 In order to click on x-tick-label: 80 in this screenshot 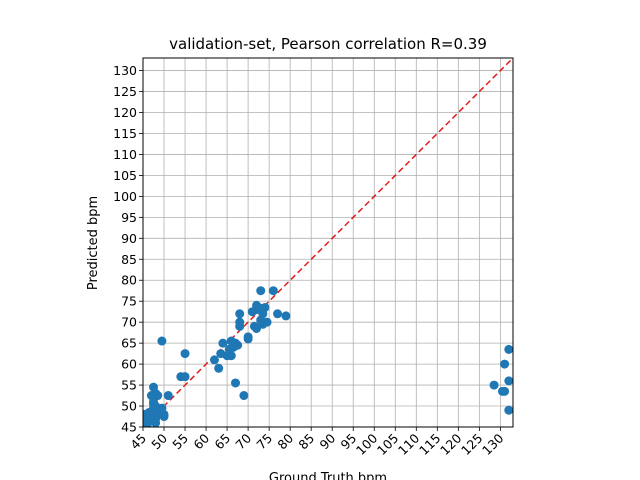, I will do `click(285, 441)`.